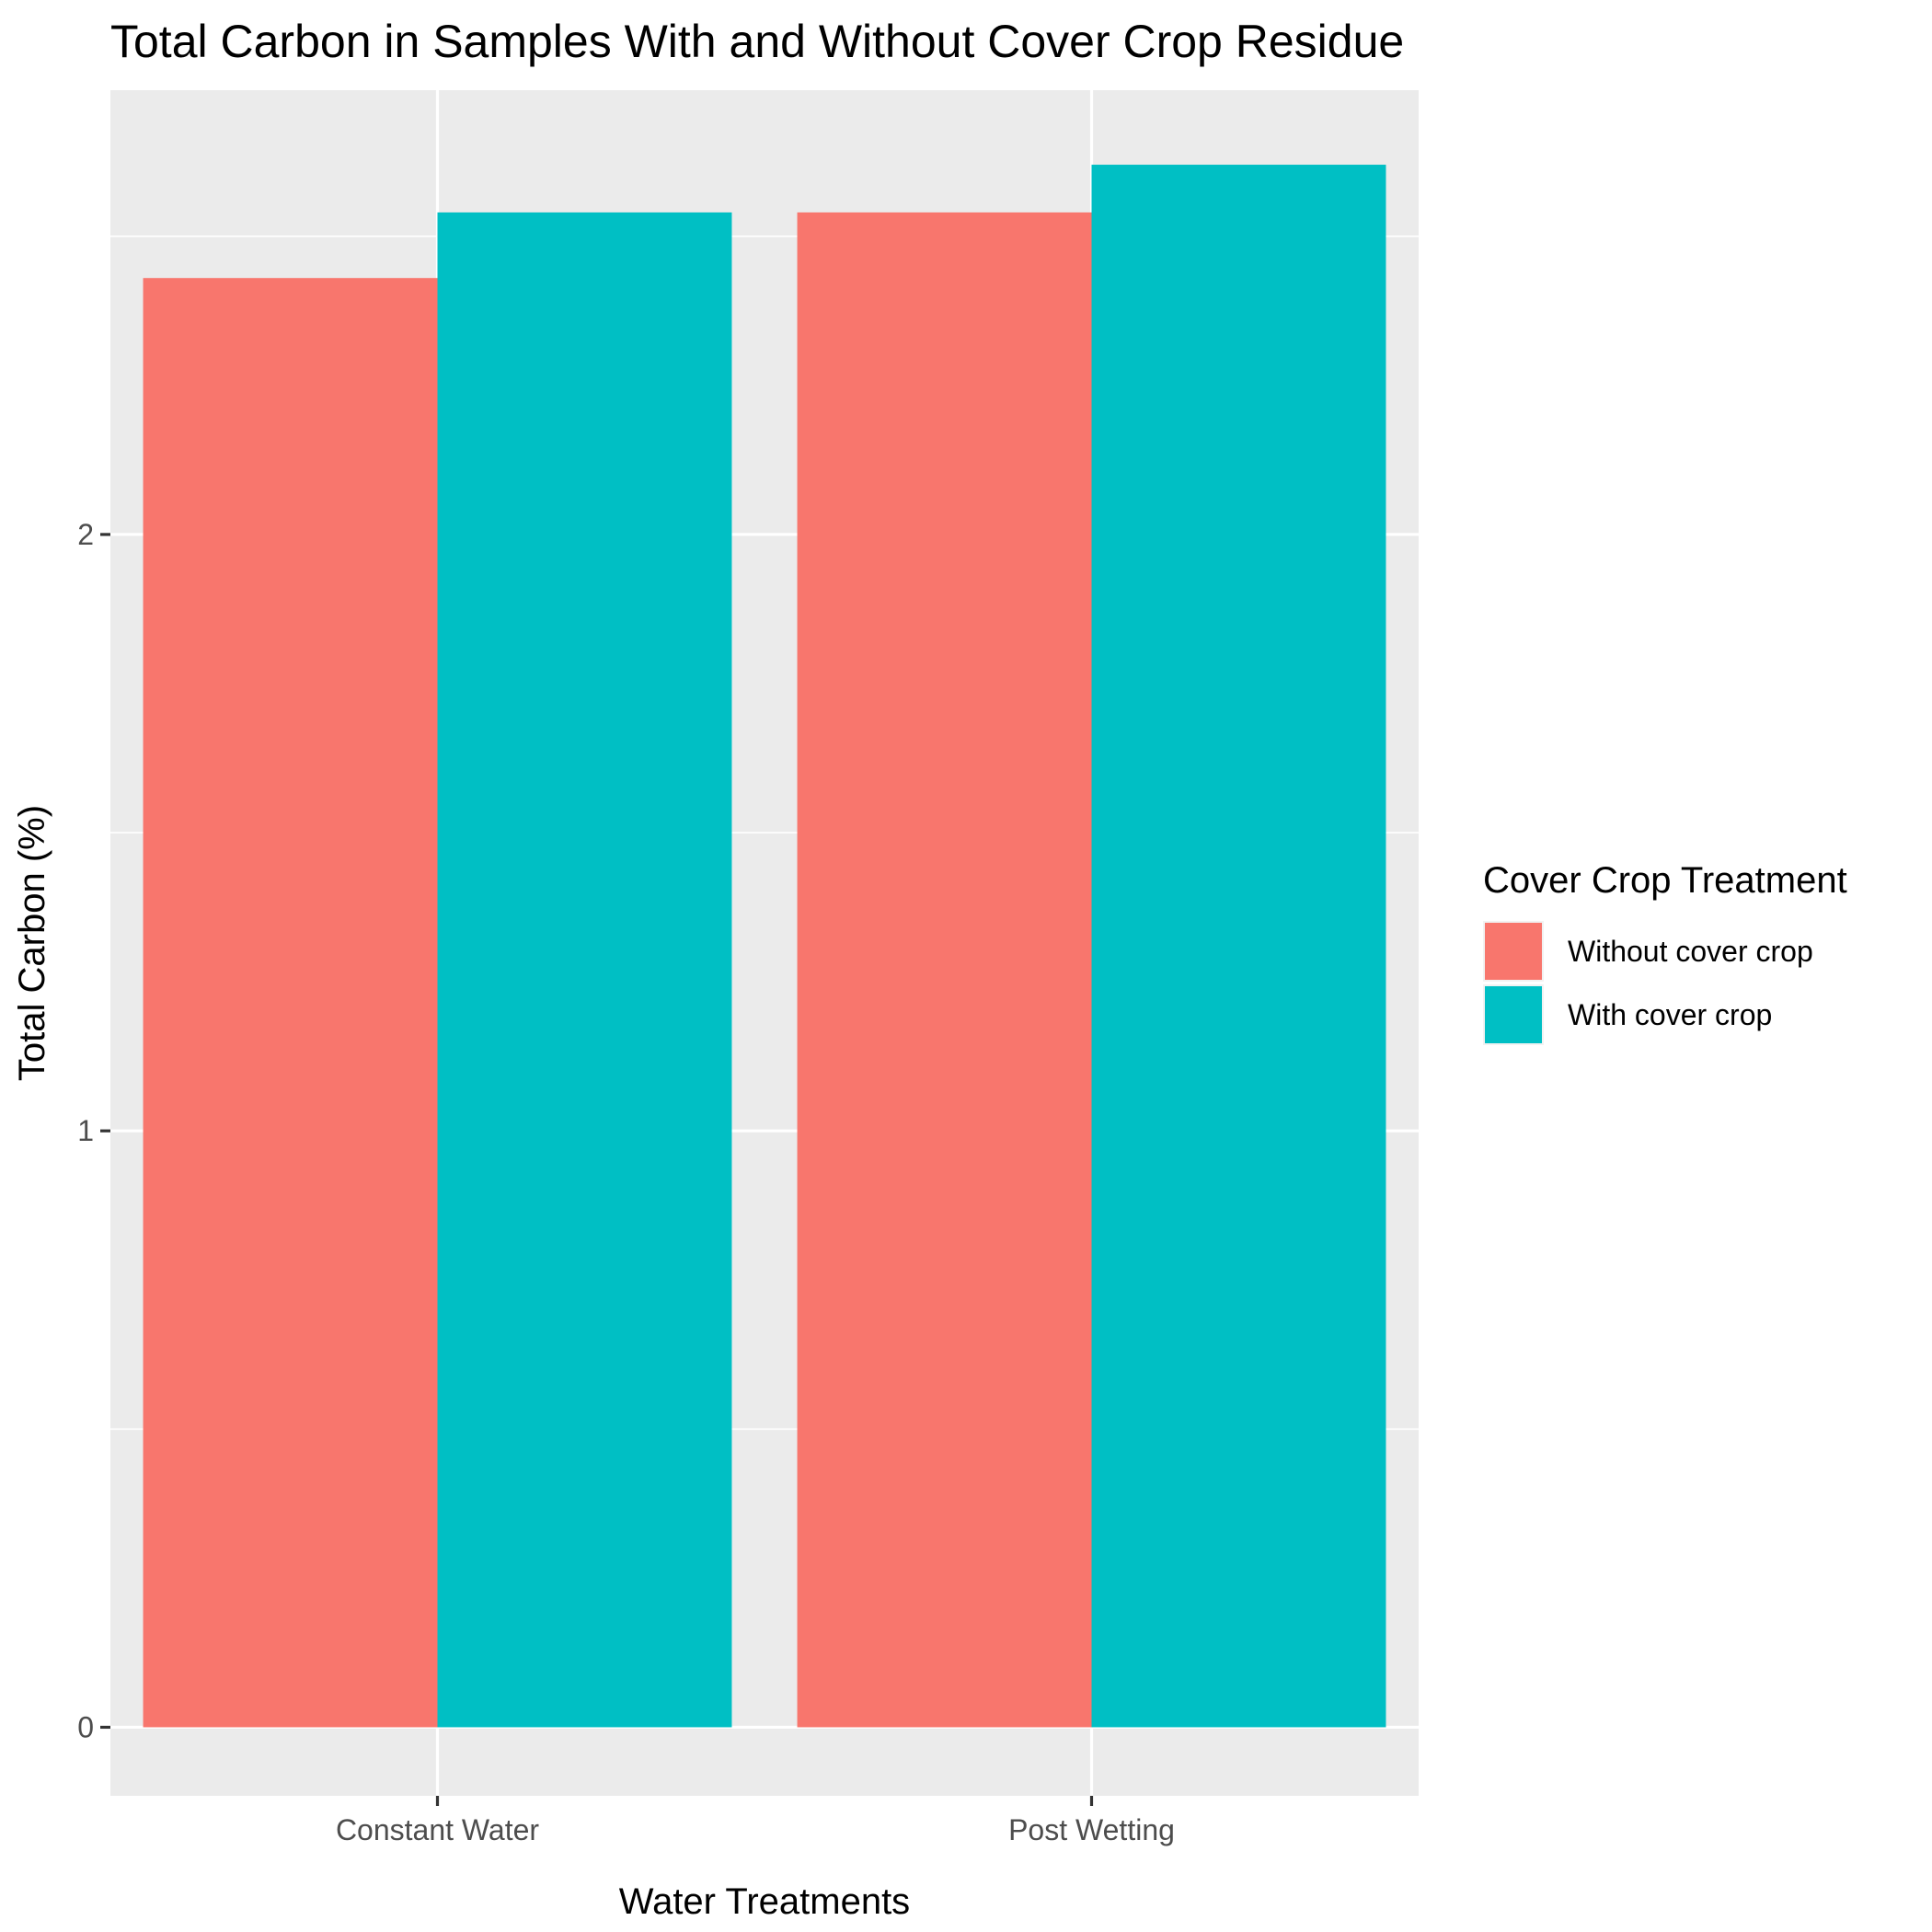 The height and width of the screenshot is (1932, 1932). Describe the element at coordinates (437, 1829) in the screenshot. I see `x-tick-label: Constant Water` at that location.